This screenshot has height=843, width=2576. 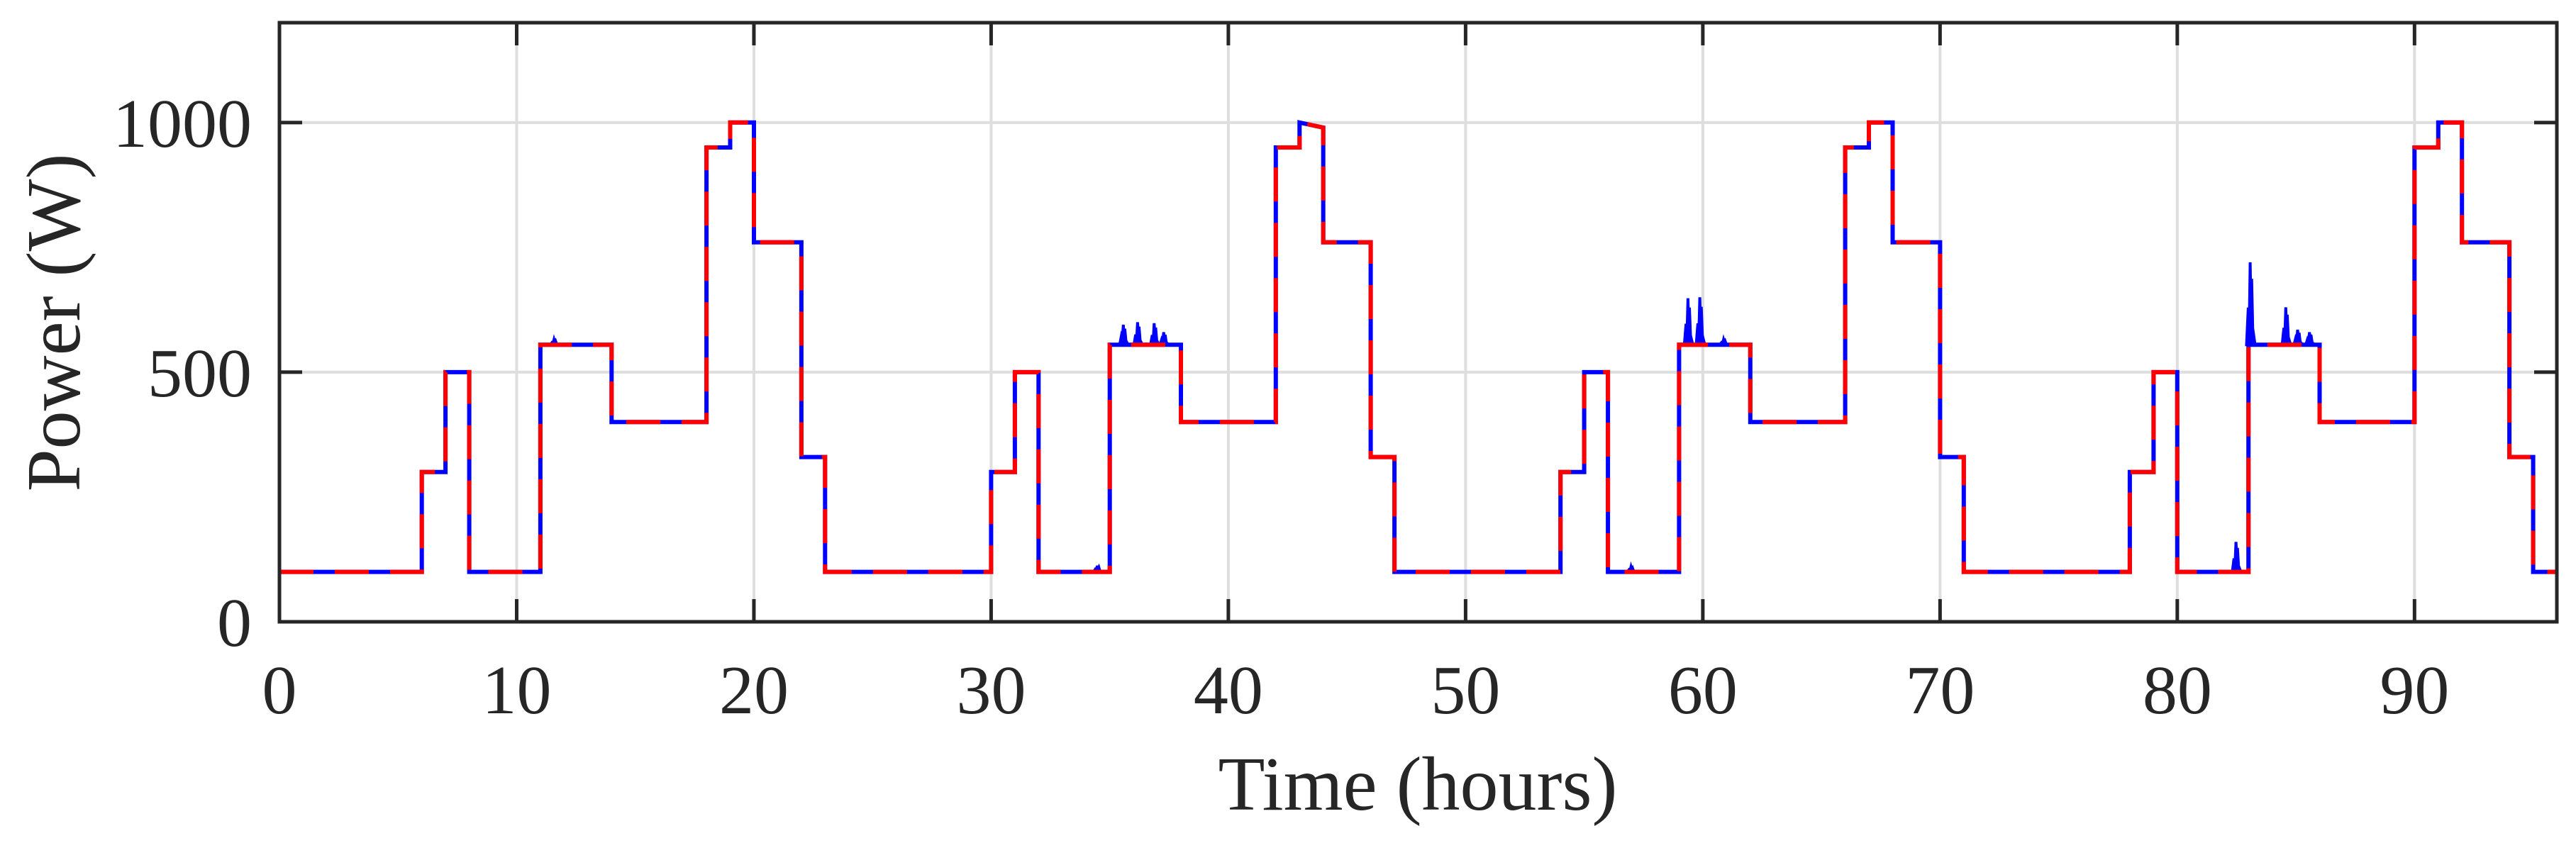 I want to click on x-axis-label: Time (hours), so click(x=1417, y=784).